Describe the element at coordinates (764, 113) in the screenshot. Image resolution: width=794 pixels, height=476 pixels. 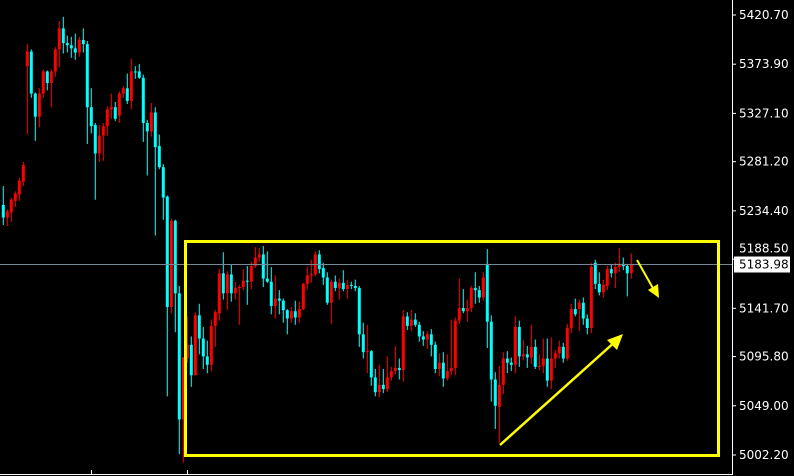
I see `y-tick-label: 5327.10` at that location.